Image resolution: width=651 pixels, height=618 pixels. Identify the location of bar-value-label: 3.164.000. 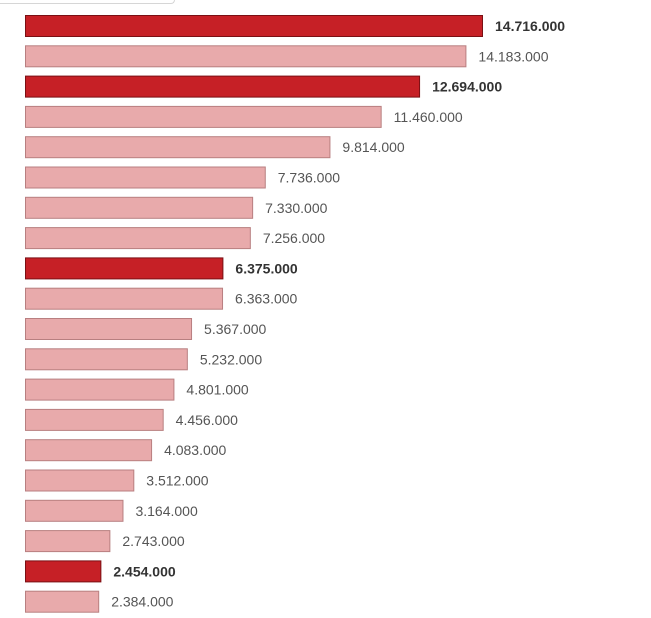
(166, 511).